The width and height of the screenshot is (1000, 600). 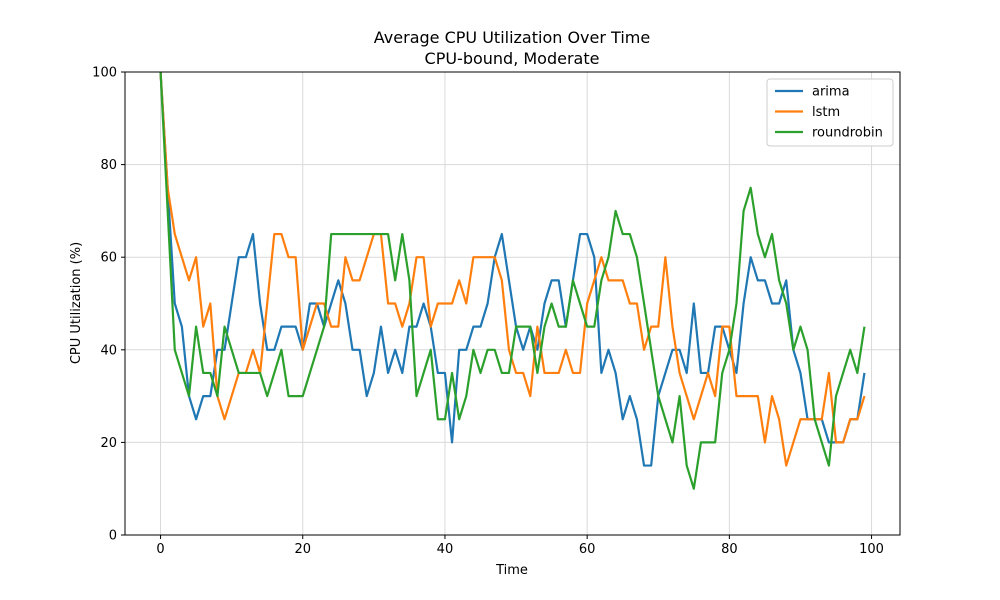 What do you see at coordinates (108, 350) in the screenshot?
I see `y-tick-label: 40` at bounding box center [108, 350].